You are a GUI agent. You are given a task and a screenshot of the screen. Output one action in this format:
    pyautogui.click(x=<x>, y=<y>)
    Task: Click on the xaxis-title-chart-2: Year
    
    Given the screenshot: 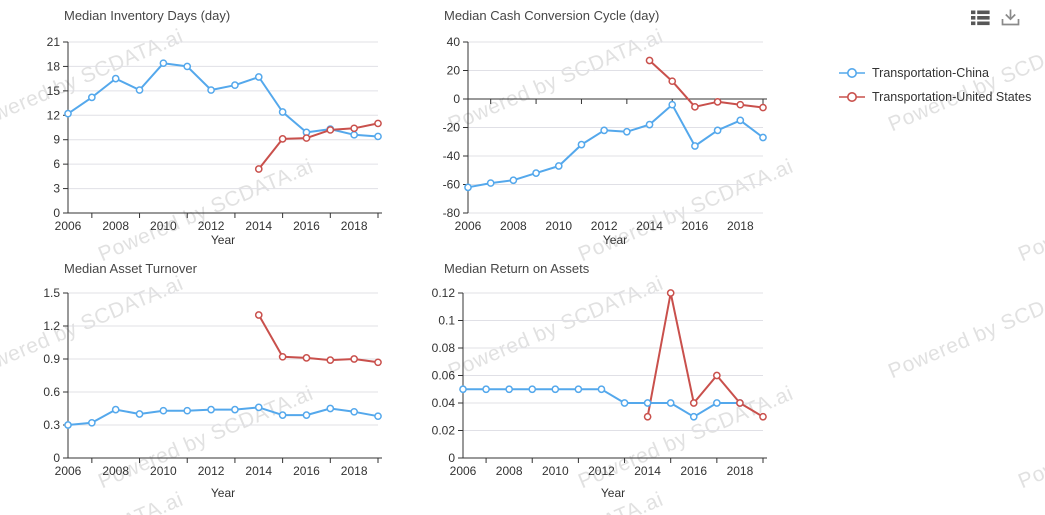 What is the action you would take?
    pyautogui.click(x=223, y=493)
    